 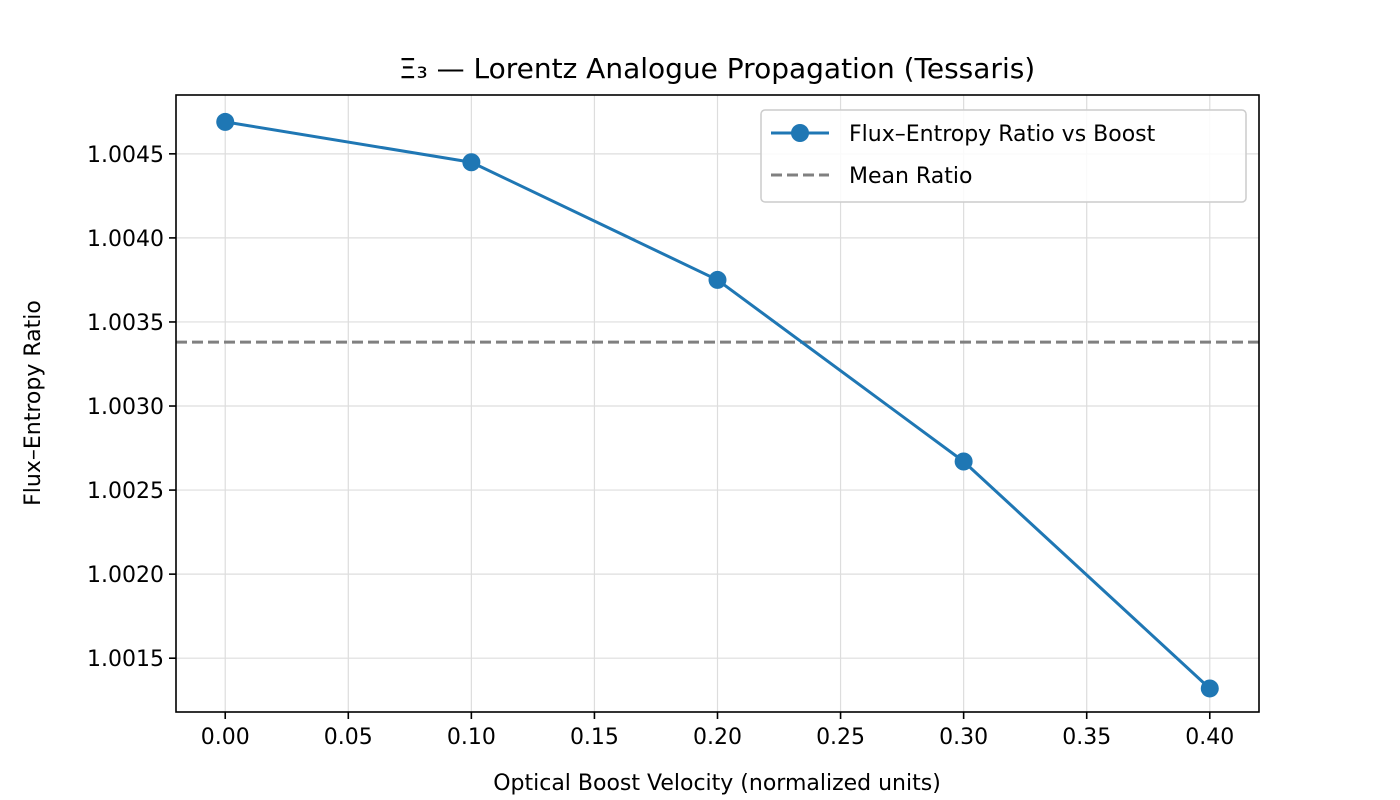 What do you see at coordinates (963, 737) in the screenshot?
I see `x-tick-label: 0.30` at bounding box center [963, 737].